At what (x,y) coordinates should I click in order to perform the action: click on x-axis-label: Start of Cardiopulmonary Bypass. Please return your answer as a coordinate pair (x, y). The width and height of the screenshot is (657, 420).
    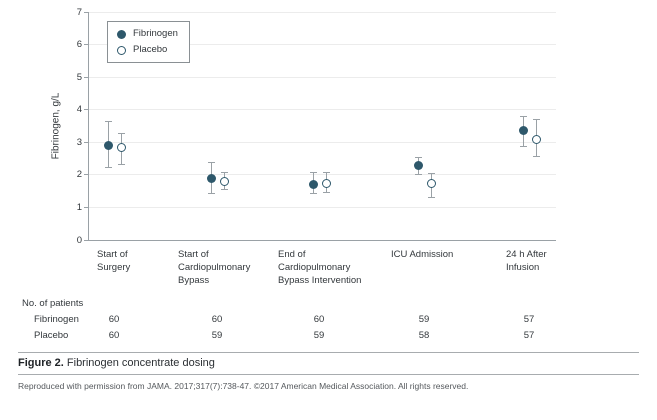
    Looking at the image, I should click on (214, 267).